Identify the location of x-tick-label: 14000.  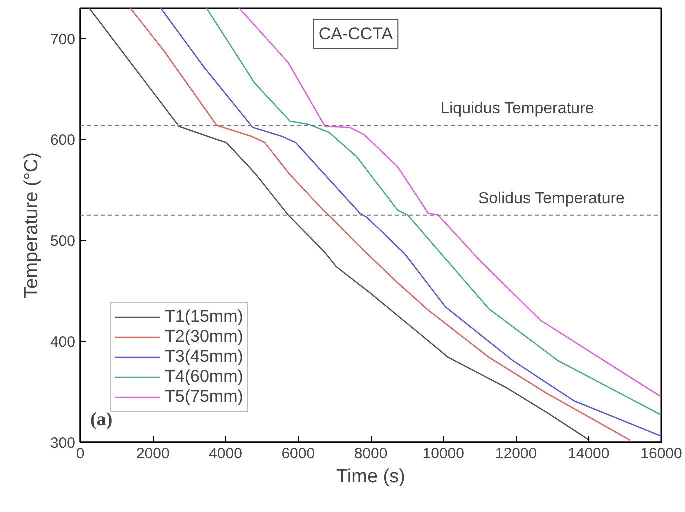
(589, 454).